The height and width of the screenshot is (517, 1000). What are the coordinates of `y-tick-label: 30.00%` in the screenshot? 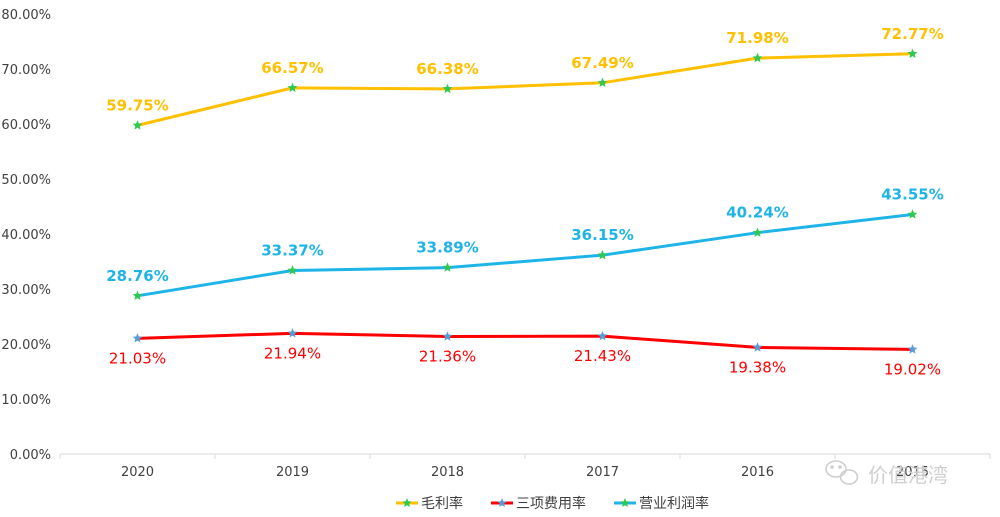 It's located at (26, 290).